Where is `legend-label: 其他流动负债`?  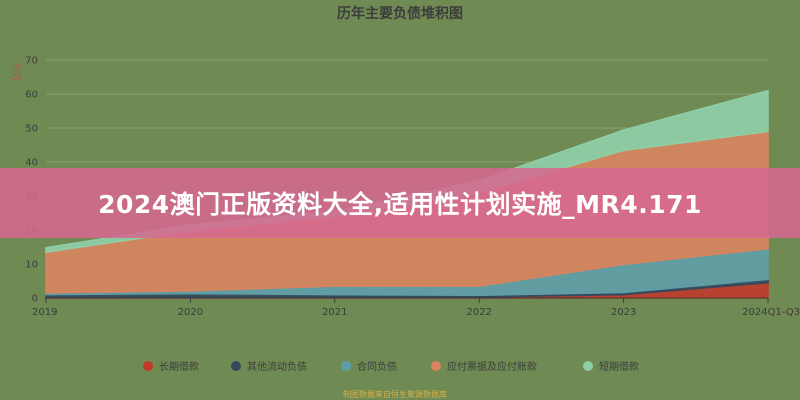 legend-label: 其他流动负债 is located at coordinates (277, 366).